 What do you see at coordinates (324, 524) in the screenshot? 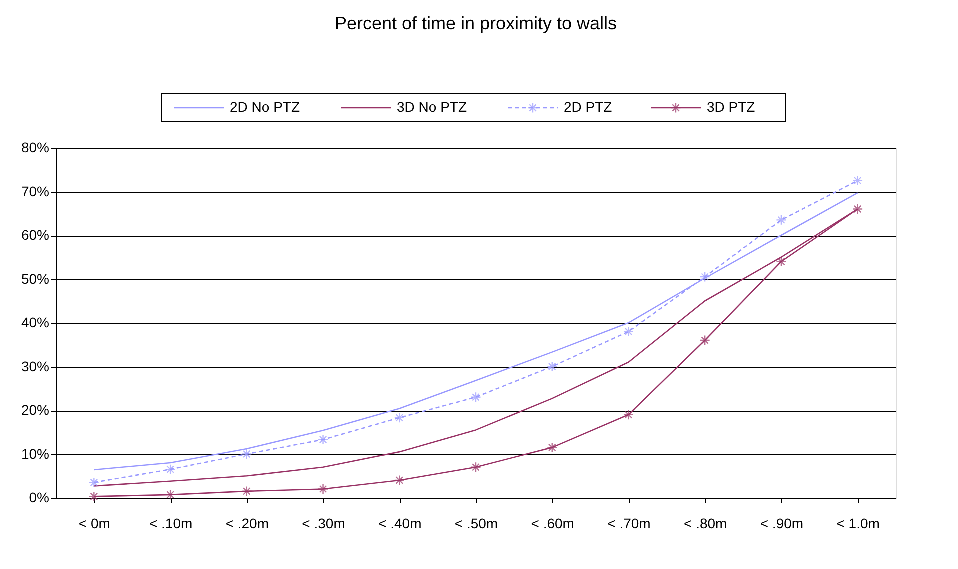
I see `x-tick-label: < .30m` at bounding box center [324, 524].